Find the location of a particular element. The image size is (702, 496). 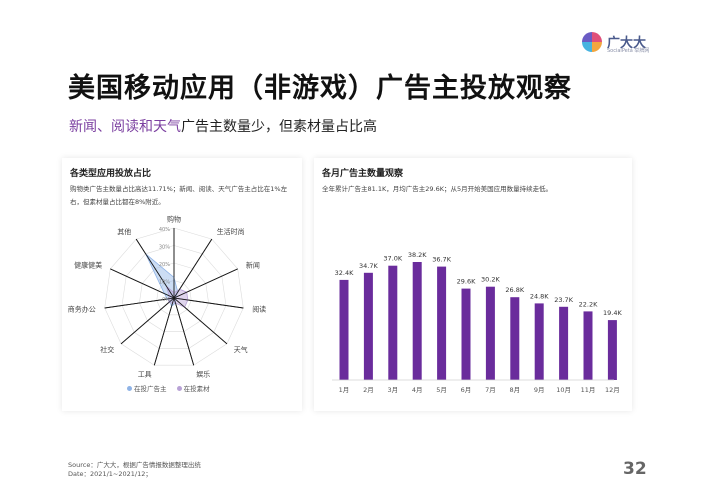

bar-card-desc: 全年累计广告主81.1K，月均广告主29.6K；从5月开始美国应用数量持续走低。 is located at coordinates (437, 189).